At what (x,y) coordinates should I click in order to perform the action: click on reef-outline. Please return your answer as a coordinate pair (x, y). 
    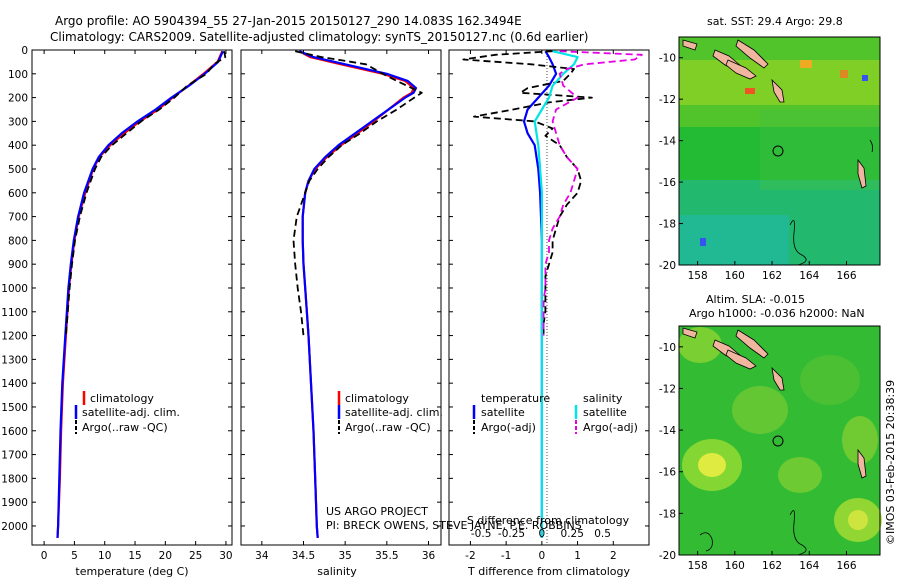
    Looking at the image, I should click on (871, 146).